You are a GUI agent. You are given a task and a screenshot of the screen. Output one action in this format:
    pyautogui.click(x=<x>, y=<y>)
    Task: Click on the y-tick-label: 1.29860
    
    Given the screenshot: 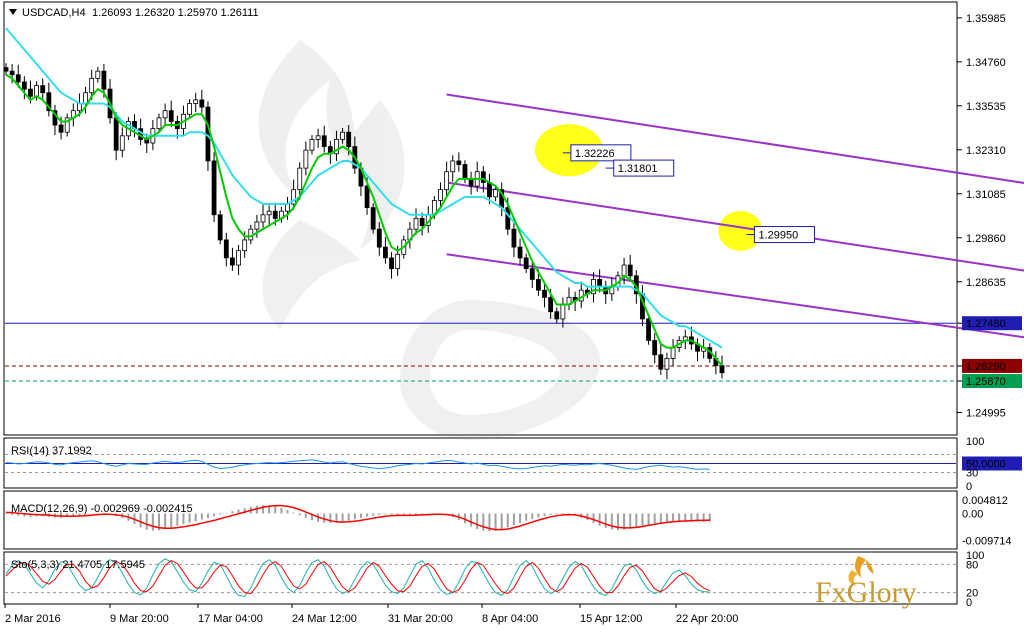 What is the action you would take?
    pyautogui.click(x=986, y=239)
    